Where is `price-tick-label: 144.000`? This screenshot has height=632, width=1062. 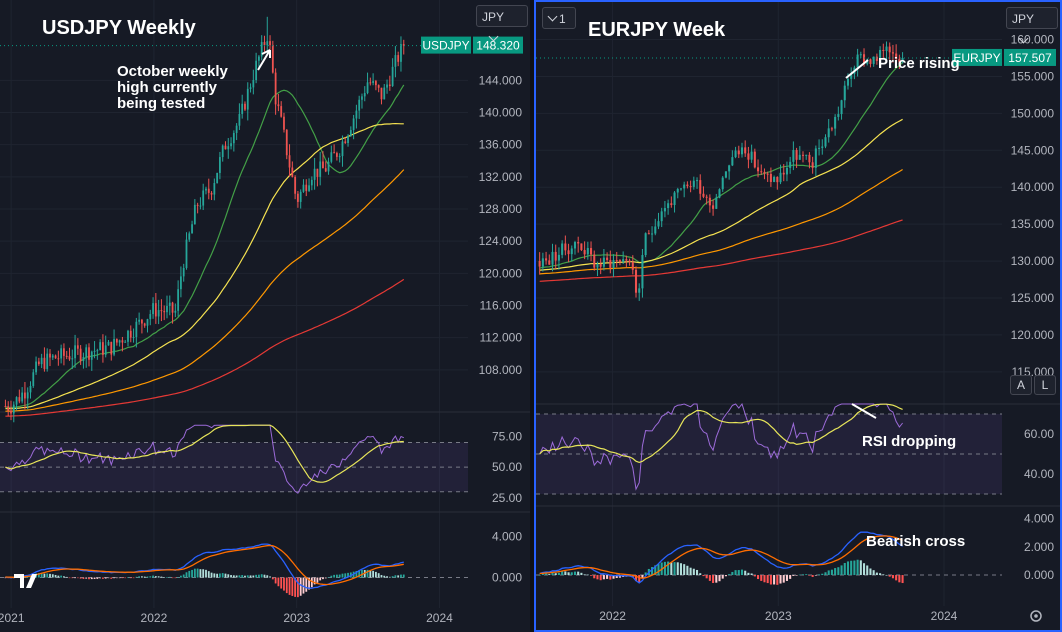
price-tick-label: 144.000 is located at coordinates (501, 80).